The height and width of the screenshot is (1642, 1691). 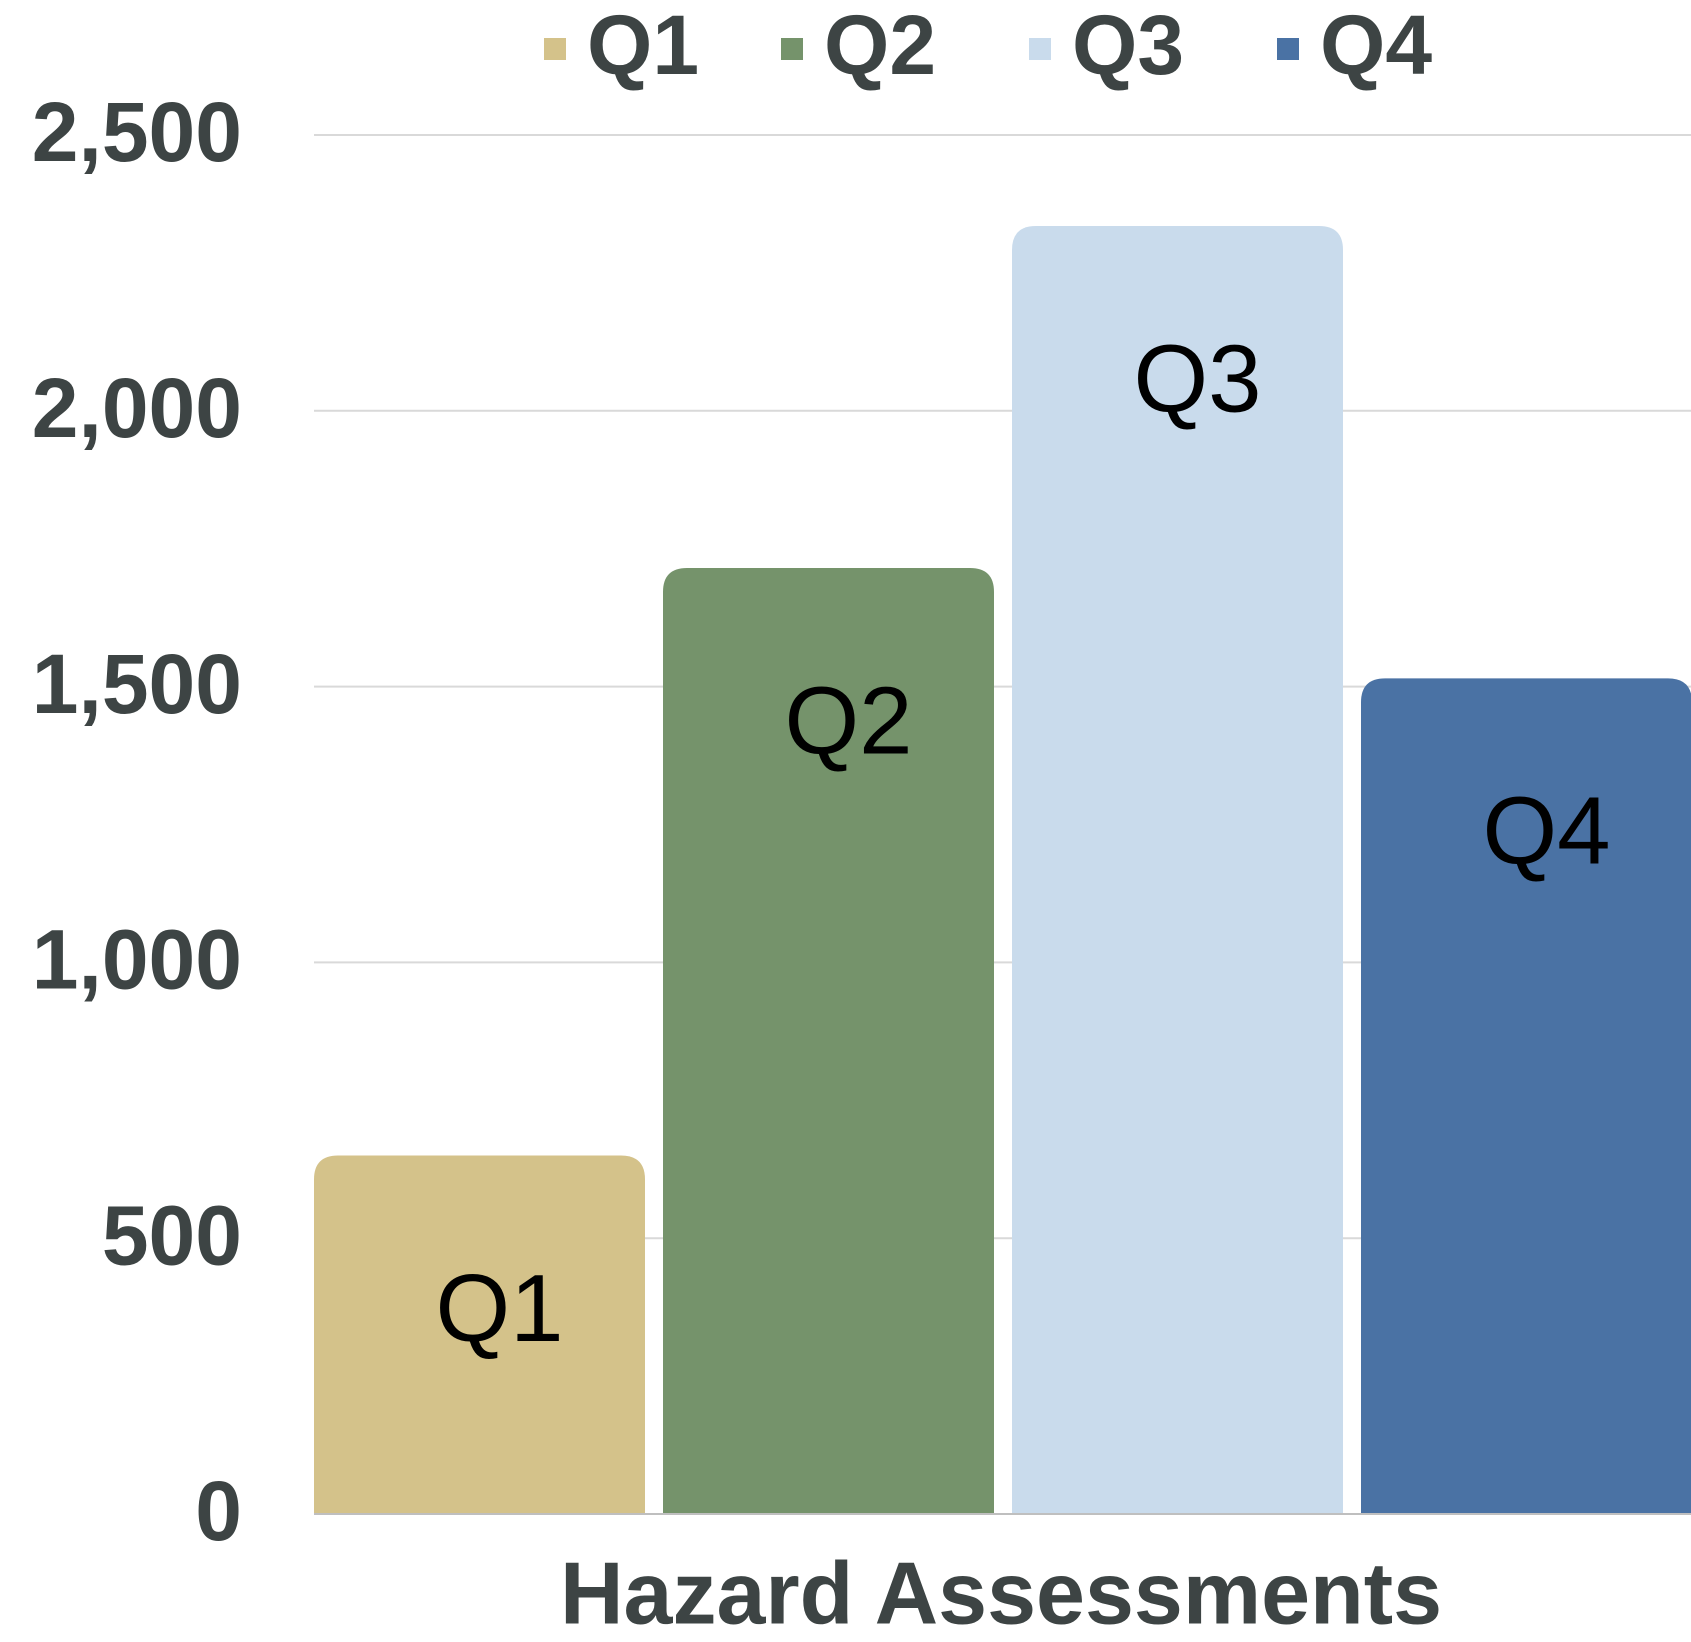 I want to click on x-tick-label: Hazard Assessments, so click(x=1001, y=1592).